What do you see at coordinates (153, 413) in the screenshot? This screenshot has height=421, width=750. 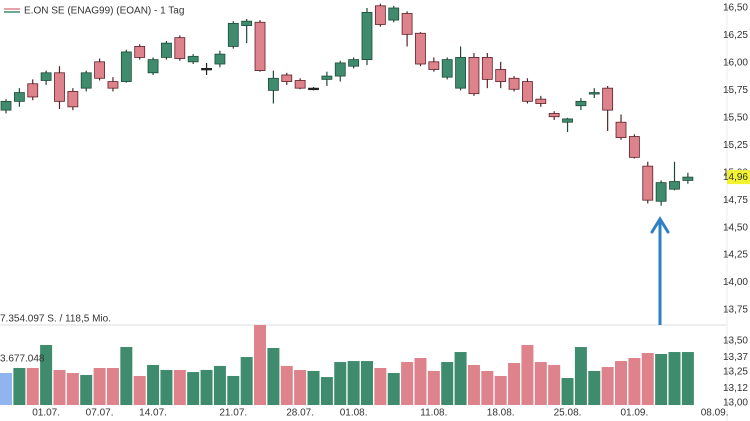 I see `x-tick-label: 14.07.` at bounding box center [153, 413].